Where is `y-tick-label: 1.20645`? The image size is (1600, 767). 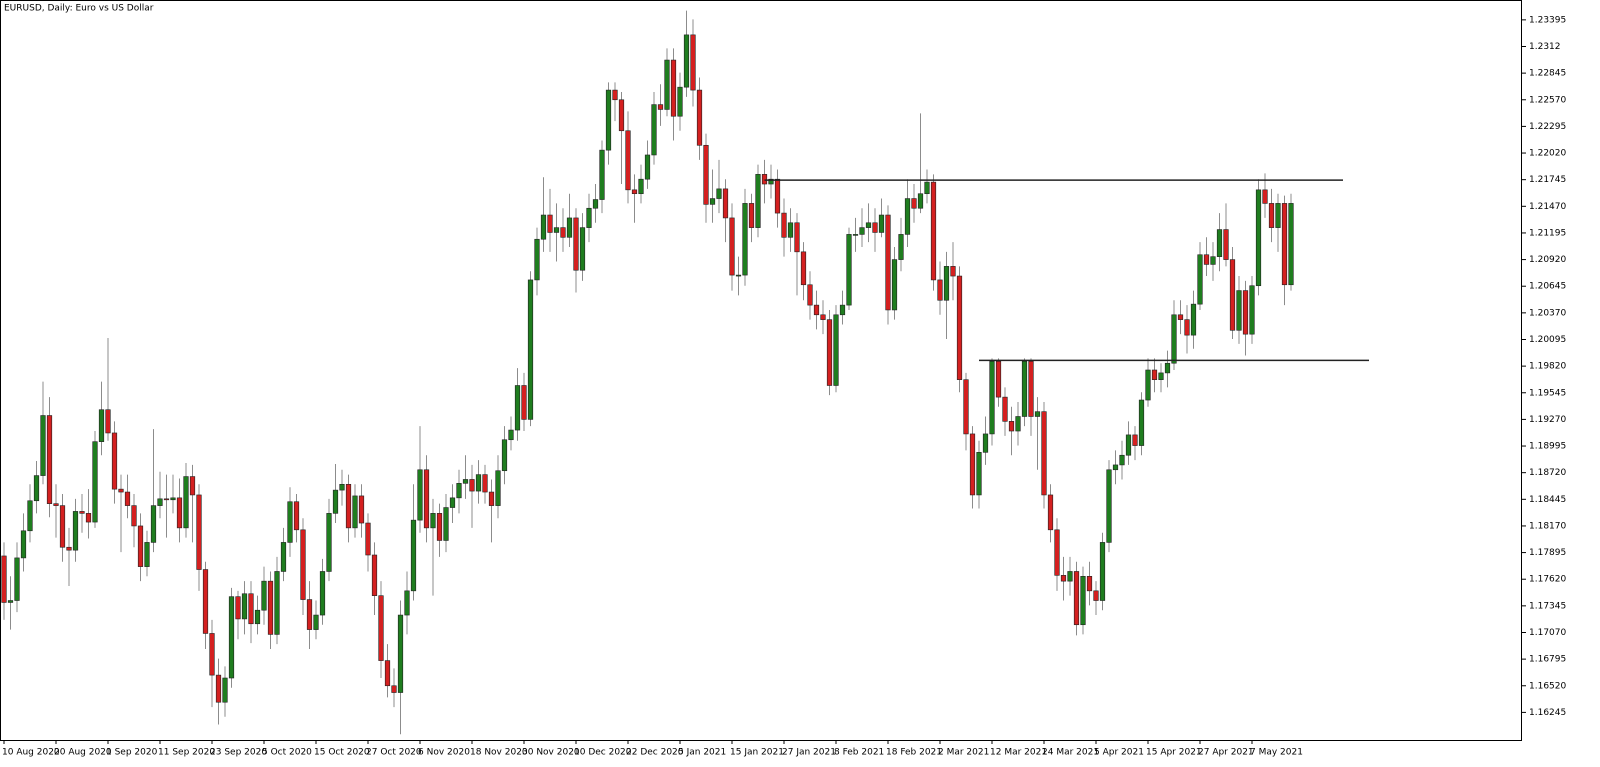
y-tick-label: 1.20645 is located at coordinates (1547, 287).